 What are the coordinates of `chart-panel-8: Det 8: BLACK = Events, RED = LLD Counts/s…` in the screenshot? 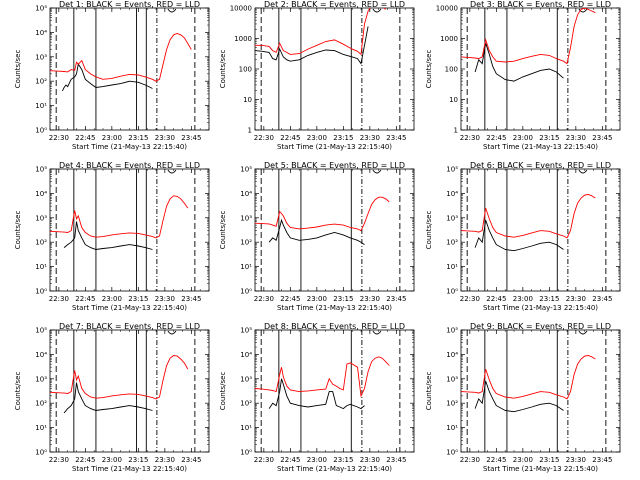 It's located at (317, 397).